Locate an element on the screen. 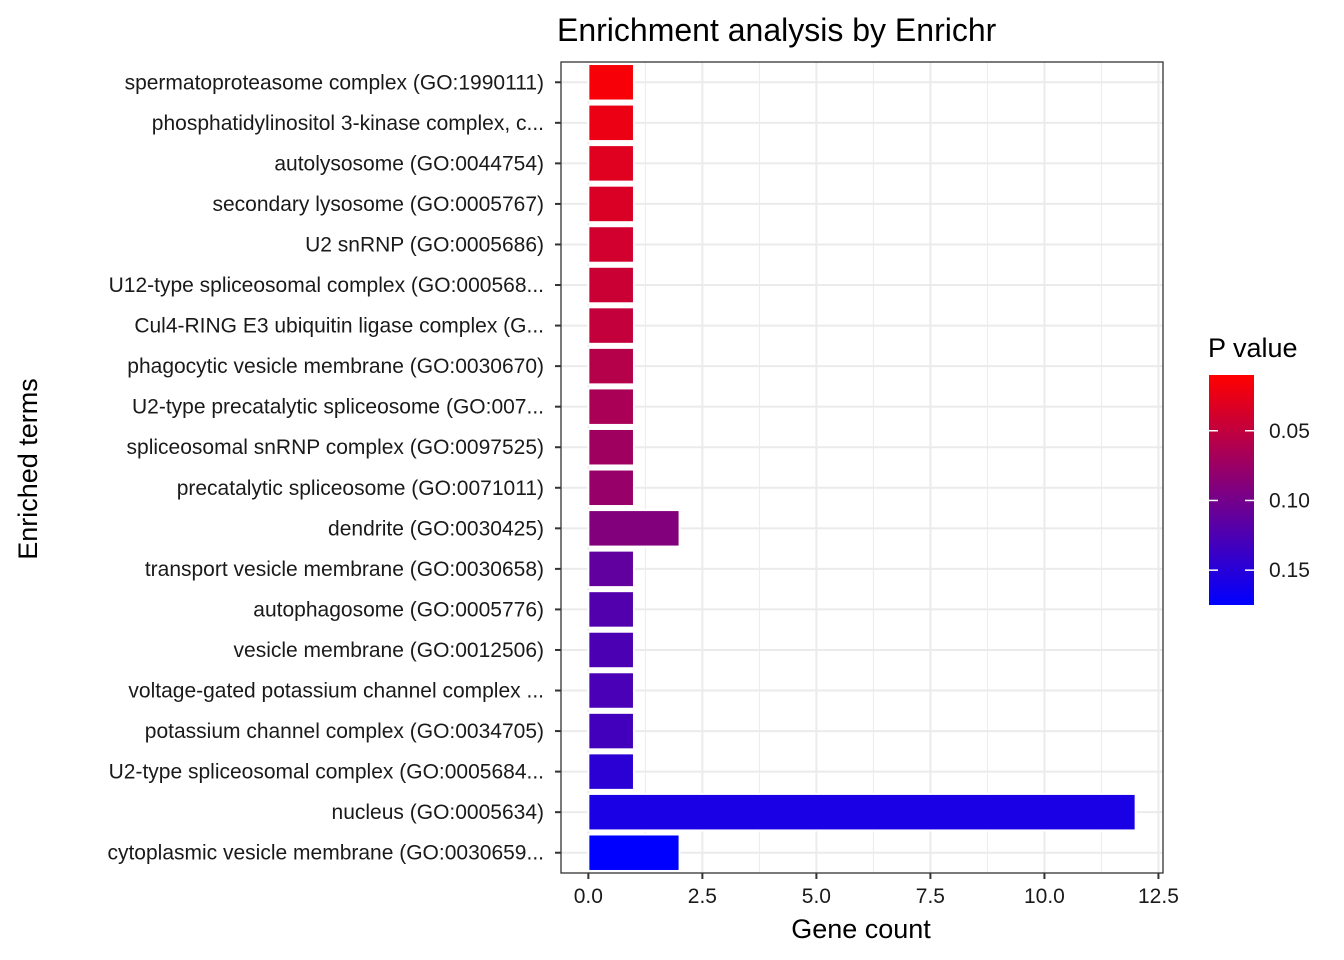 This screenshot has width=1344, height=960. y-tick-label: U2 snRNP (GO:0005686) is located at coordinates (424, 244).